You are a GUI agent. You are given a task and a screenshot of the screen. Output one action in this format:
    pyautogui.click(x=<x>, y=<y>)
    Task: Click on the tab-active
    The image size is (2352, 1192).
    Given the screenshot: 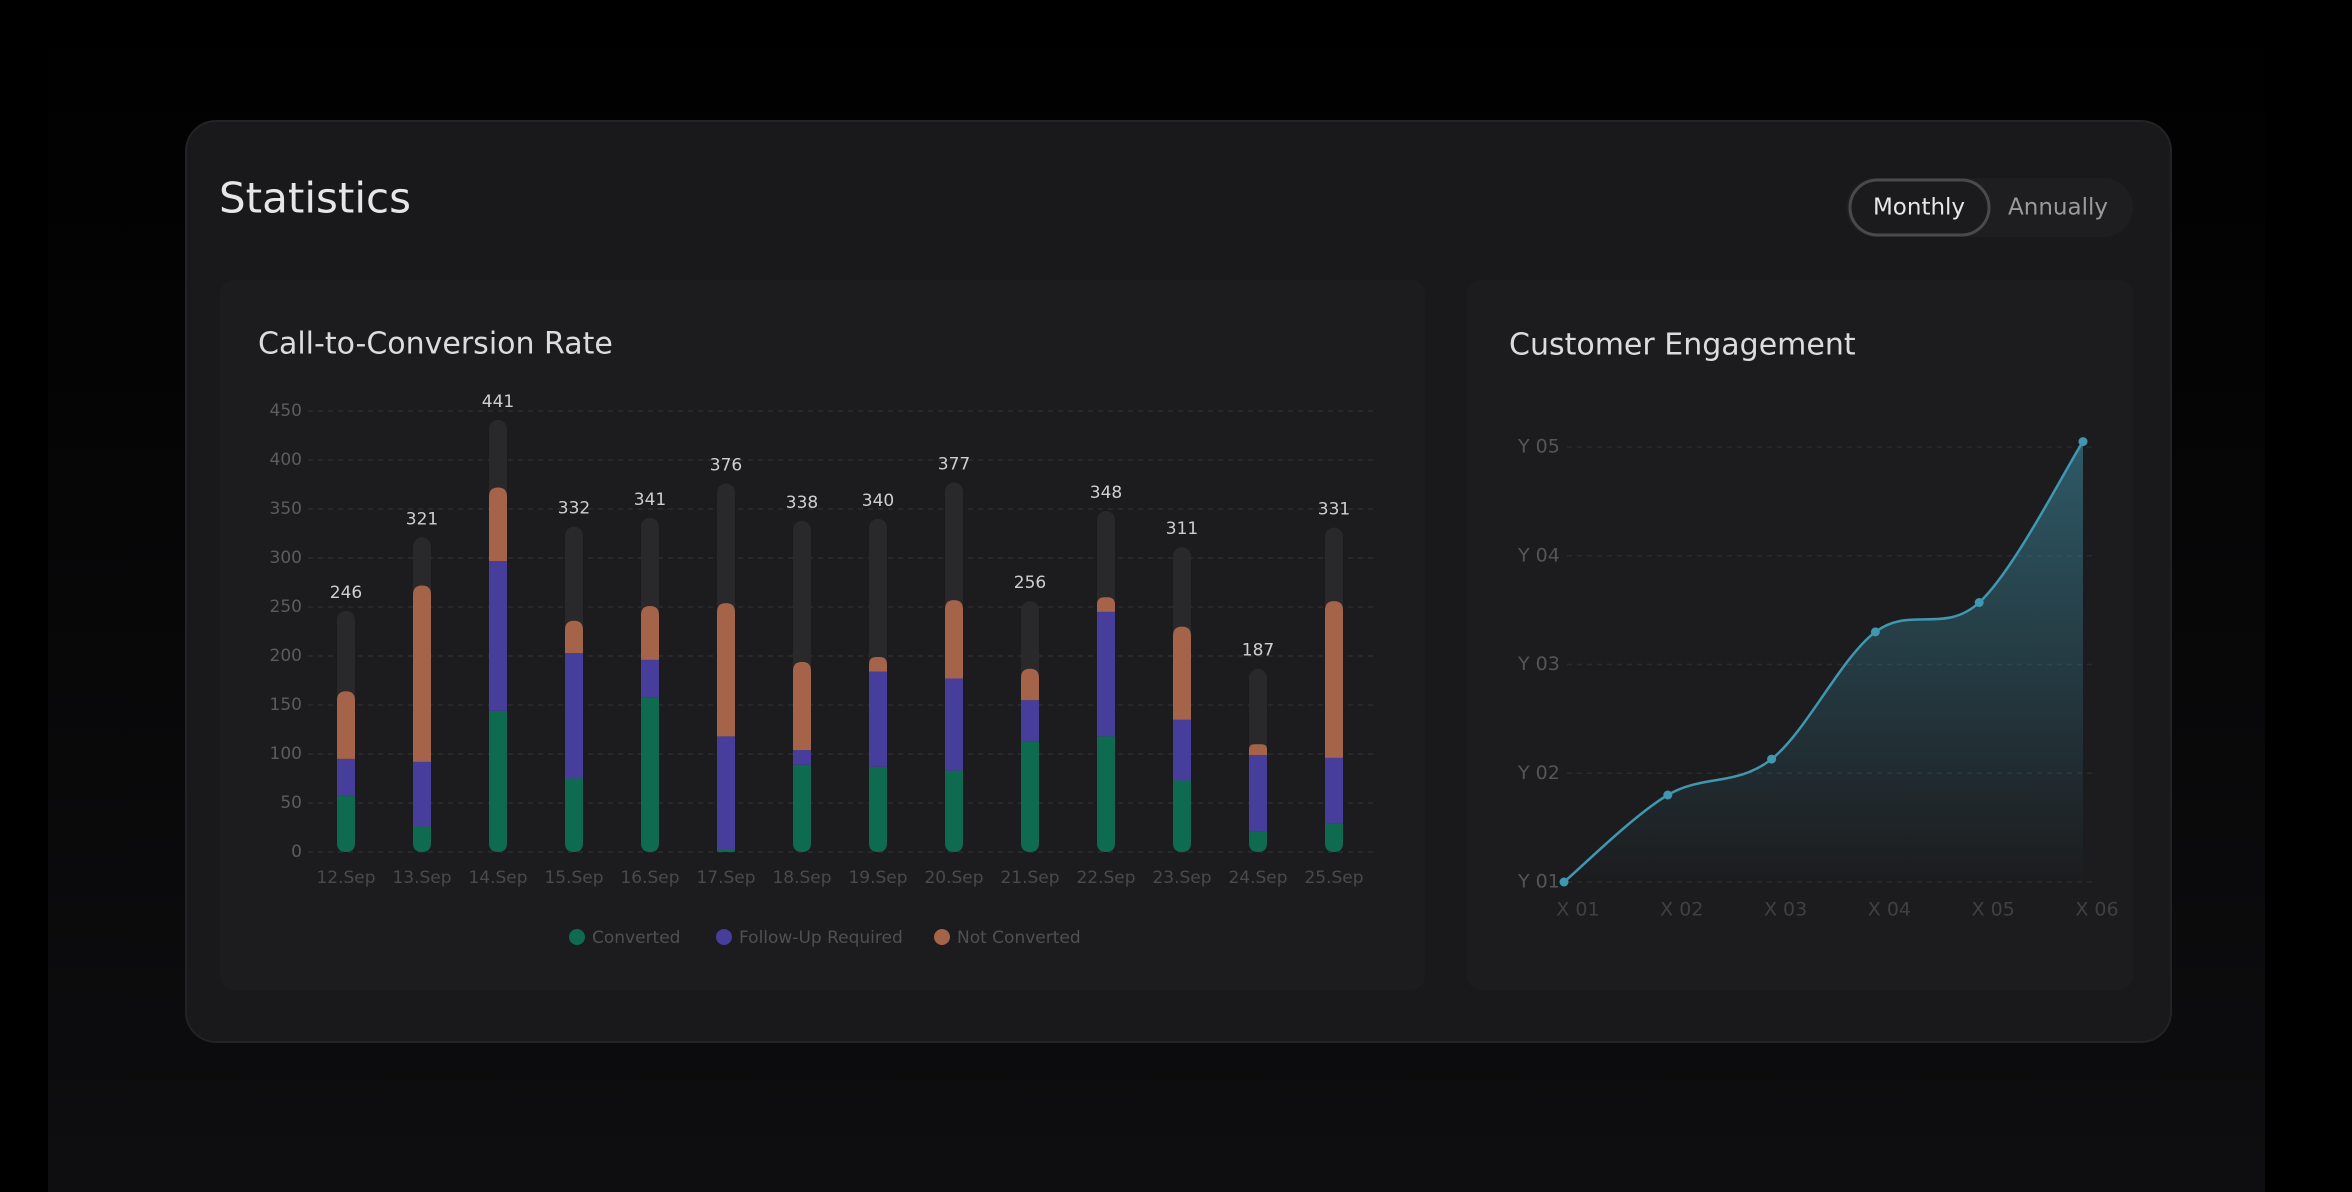 What is the action you would take?
    pyautogui.click(x=1919, y=207)
    